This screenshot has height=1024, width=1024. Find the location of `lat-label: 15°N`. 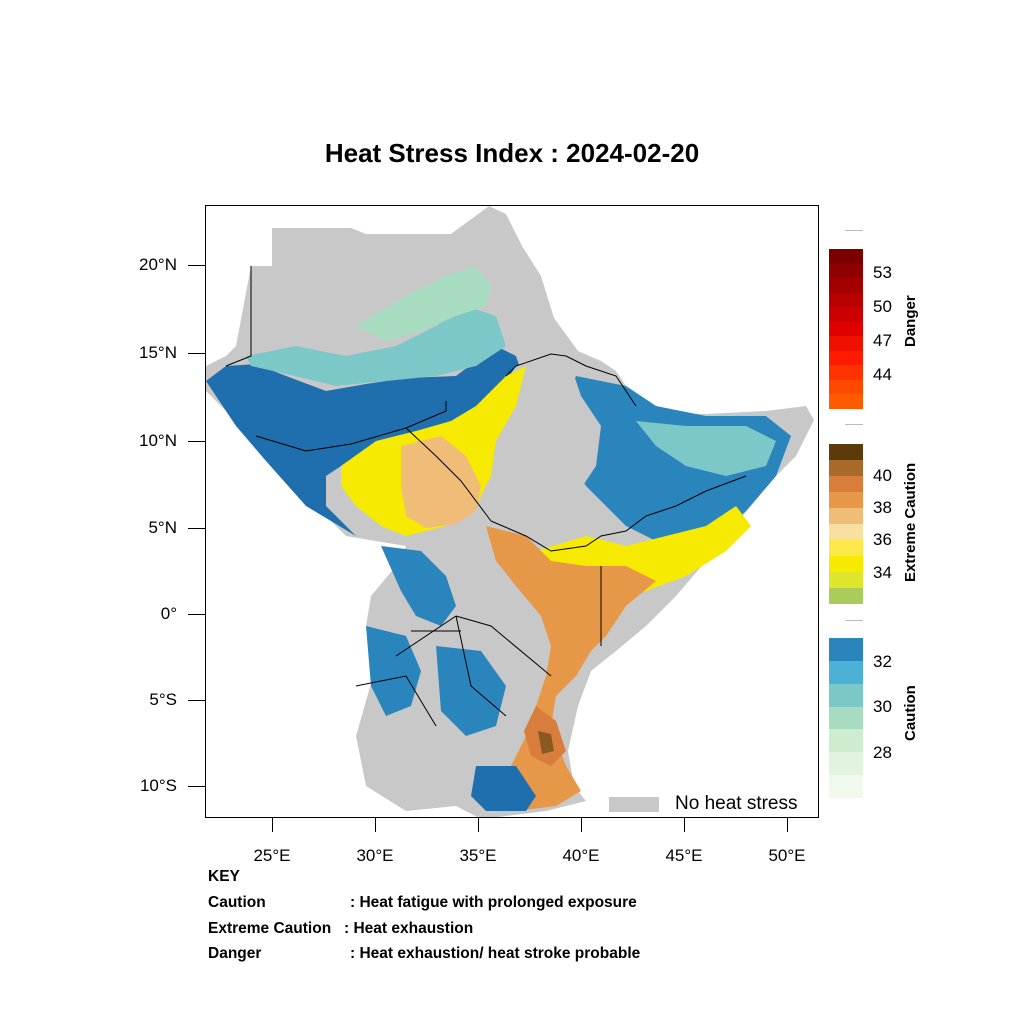

lat-label: 15°N is located at coordinates (158, 352).